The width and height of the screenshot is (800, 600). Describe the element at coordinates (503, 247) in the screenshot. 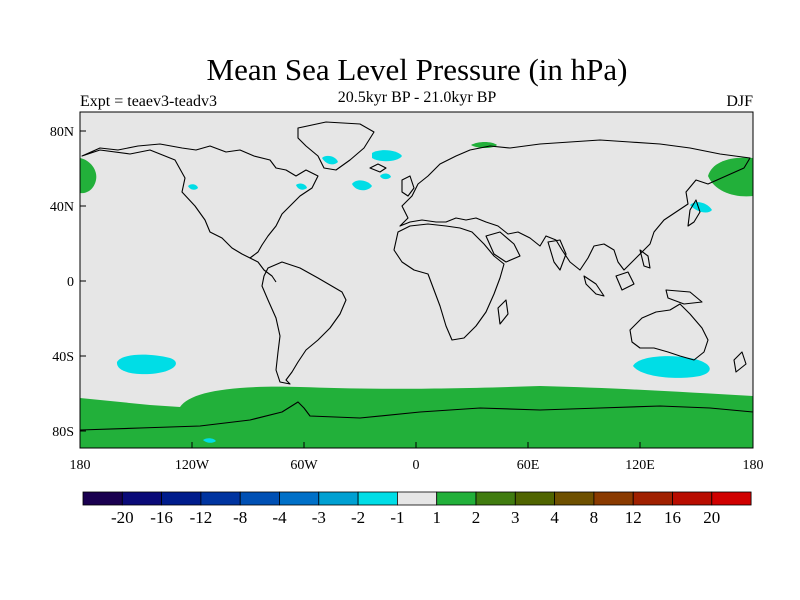

I see `coastline-arabia` at that location.